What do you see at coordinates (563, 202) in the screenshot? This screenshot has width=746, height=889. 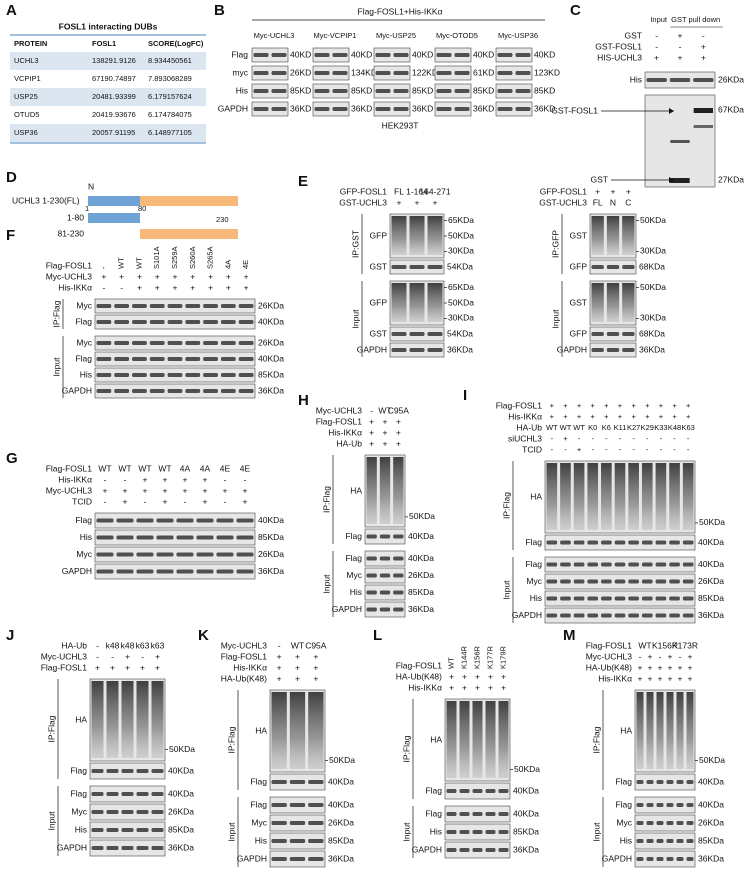 I see `condition-label: GST-UCHL3` at bounding box center [563, 202].